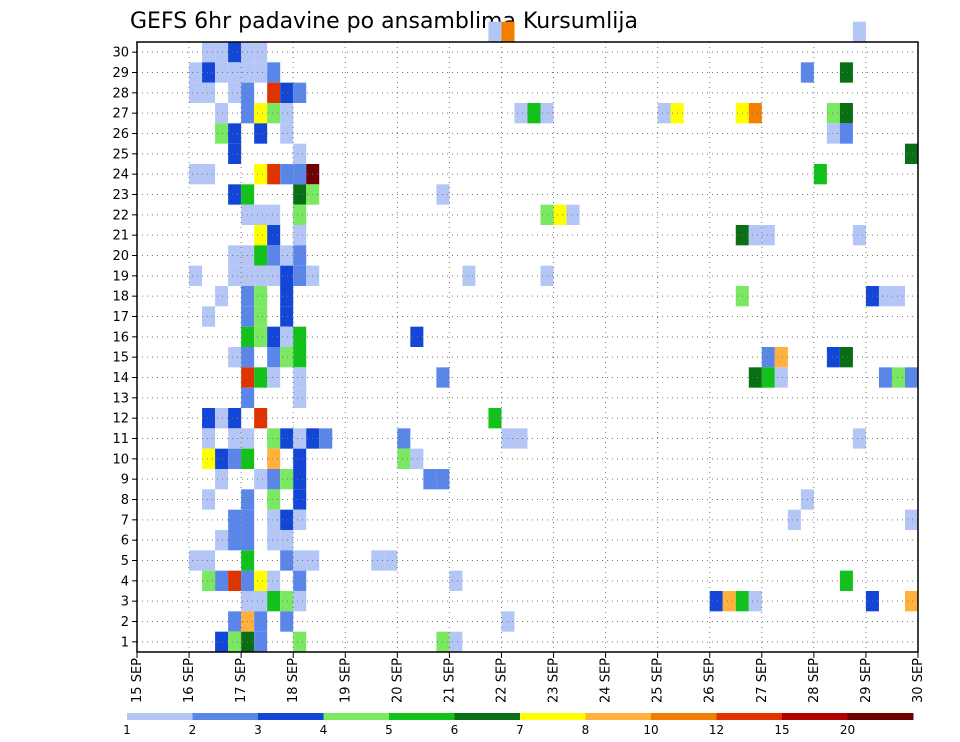 This screenshot has height=742, width=960. I want to click on legend-label: 1, so click(127, 730).